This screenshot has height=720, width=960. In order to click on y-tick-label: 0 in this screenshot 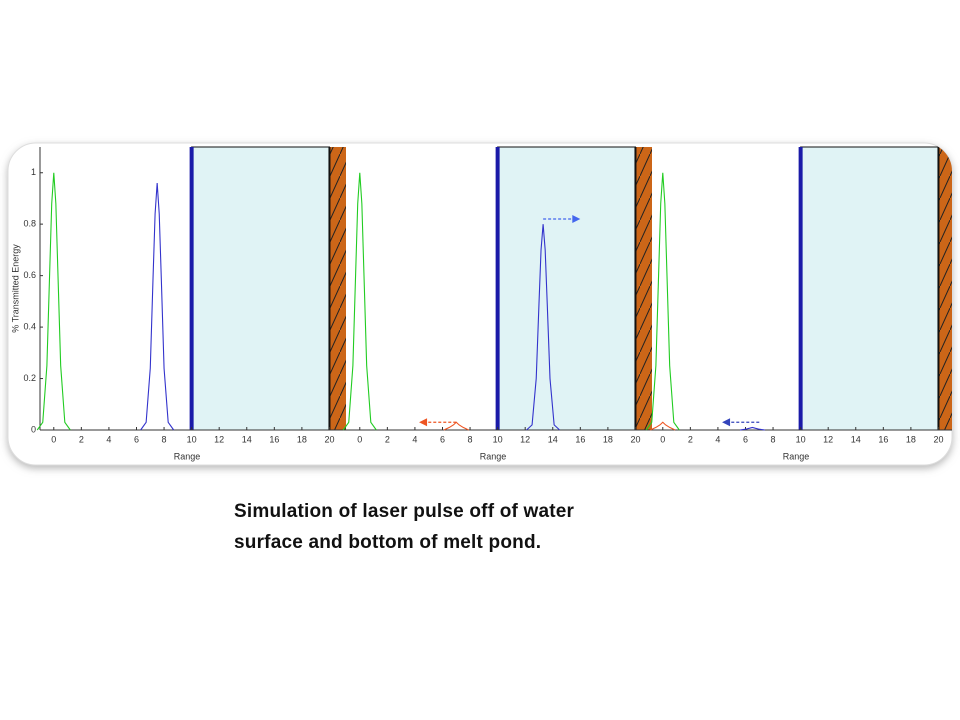, I will do `click(33, 429)`.